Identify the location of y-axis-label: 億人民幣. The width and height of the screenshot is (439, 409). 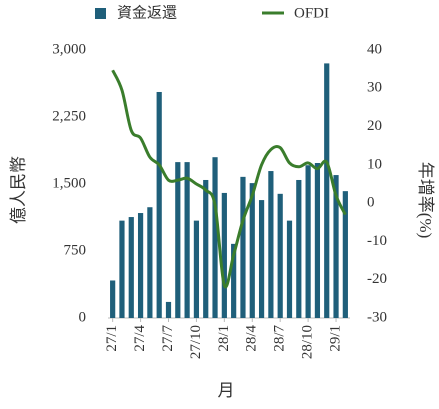
(18, 190).